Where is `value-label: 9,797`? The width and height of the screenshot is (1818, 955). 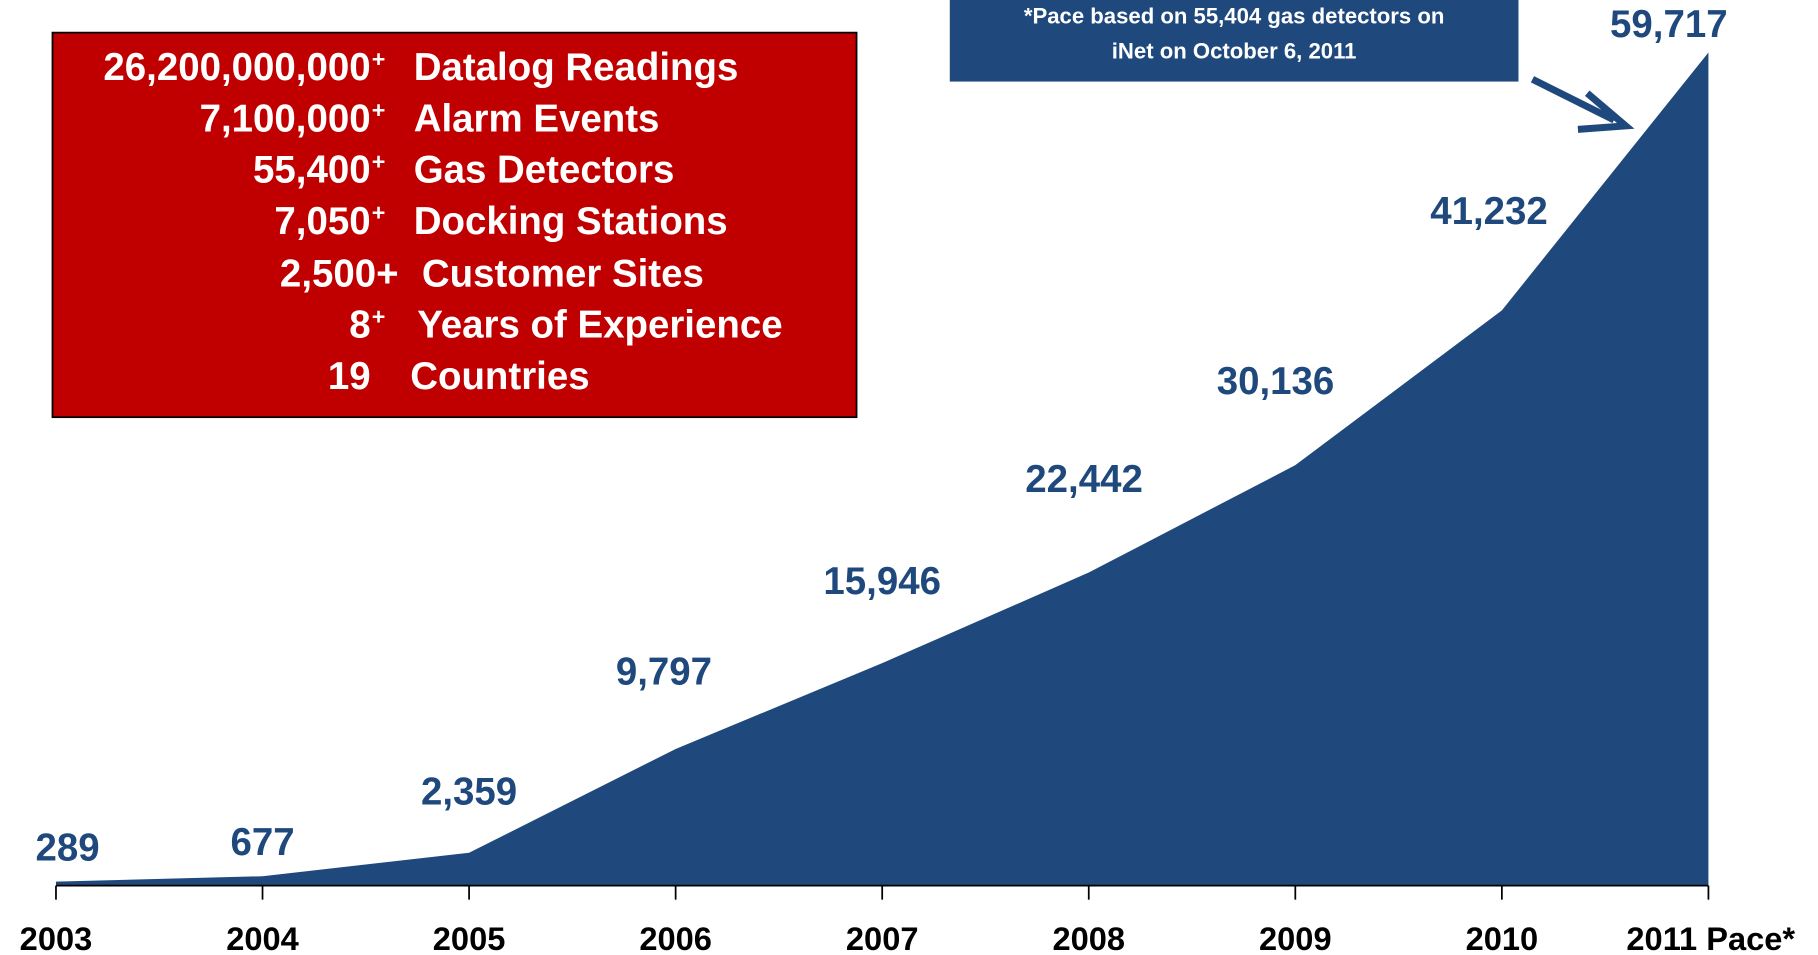
value-label: 9,797 is located at coordinates (664, 672).